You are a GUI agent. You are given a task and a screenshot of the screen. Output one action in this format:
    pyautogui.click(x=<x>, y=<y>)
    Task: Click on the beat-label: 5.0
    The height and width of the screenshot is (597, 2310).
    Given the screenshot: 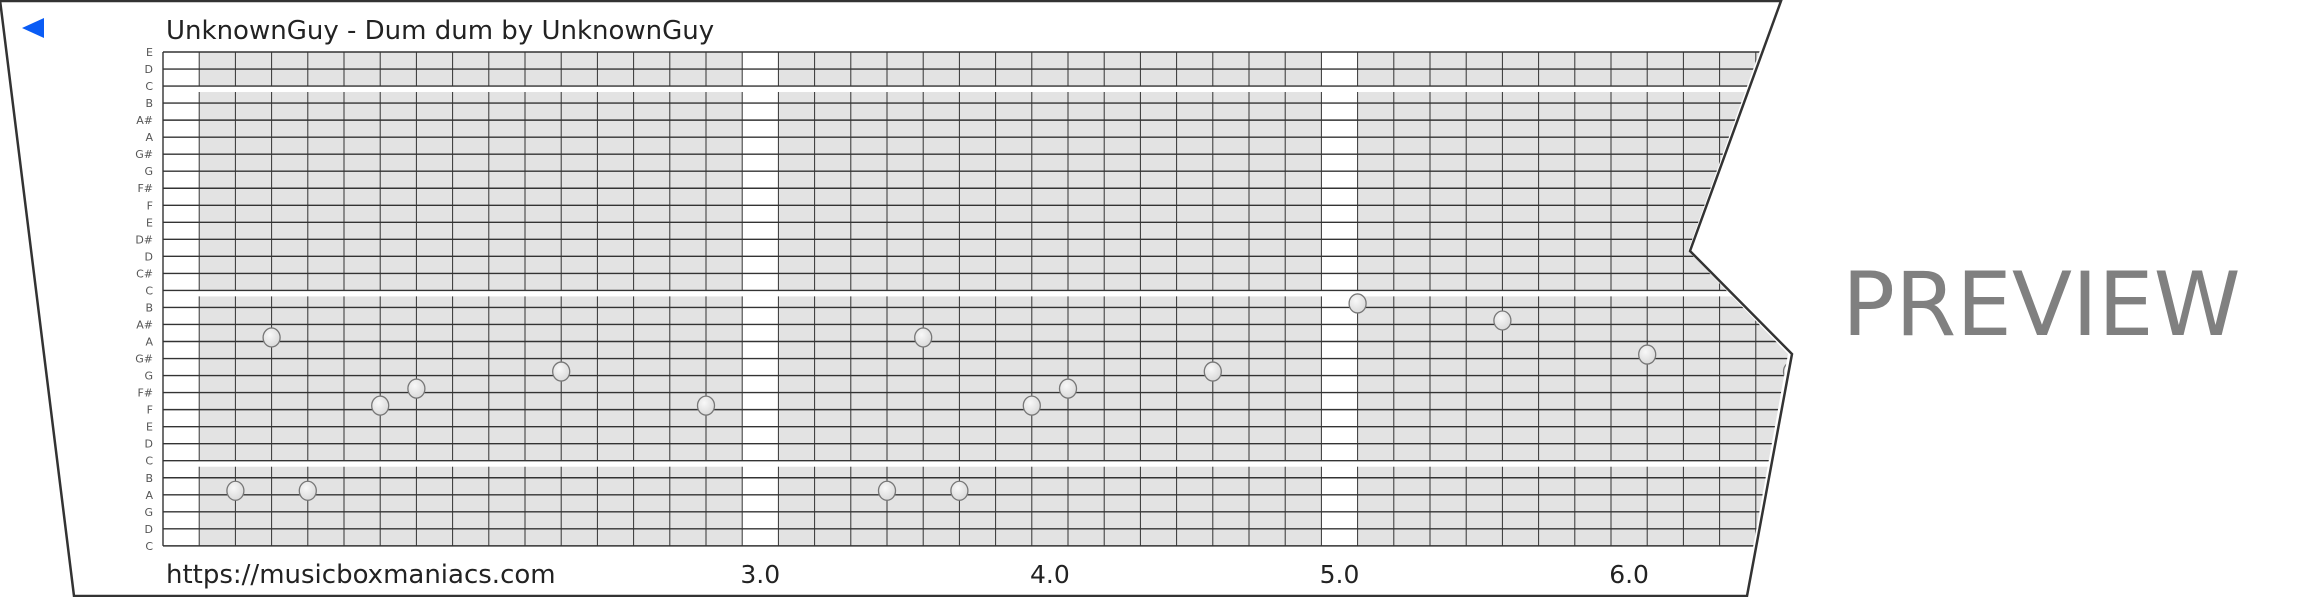 What is the action you would take?
    pyautogui.click(x=1340, y=574)
    